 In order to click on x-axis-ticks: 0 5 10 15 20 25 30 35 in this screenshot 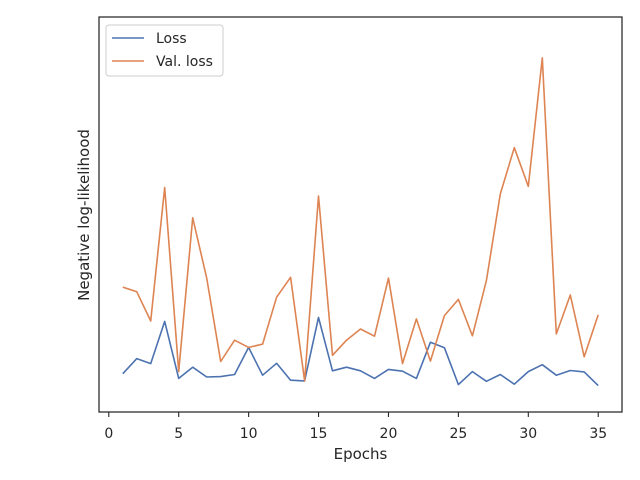, I will do `click(355, 427)`.